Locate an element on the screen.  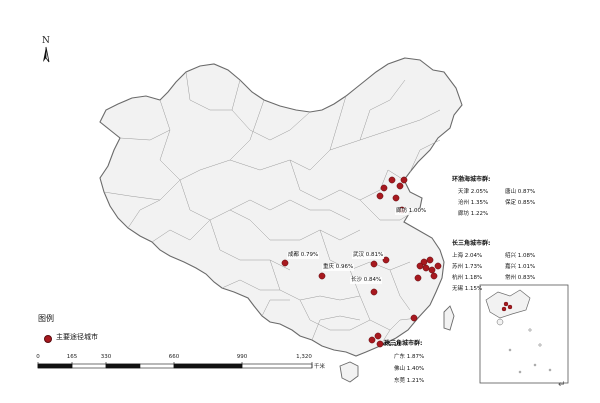
hainan-island-shape is located at coordinates (349, 372).